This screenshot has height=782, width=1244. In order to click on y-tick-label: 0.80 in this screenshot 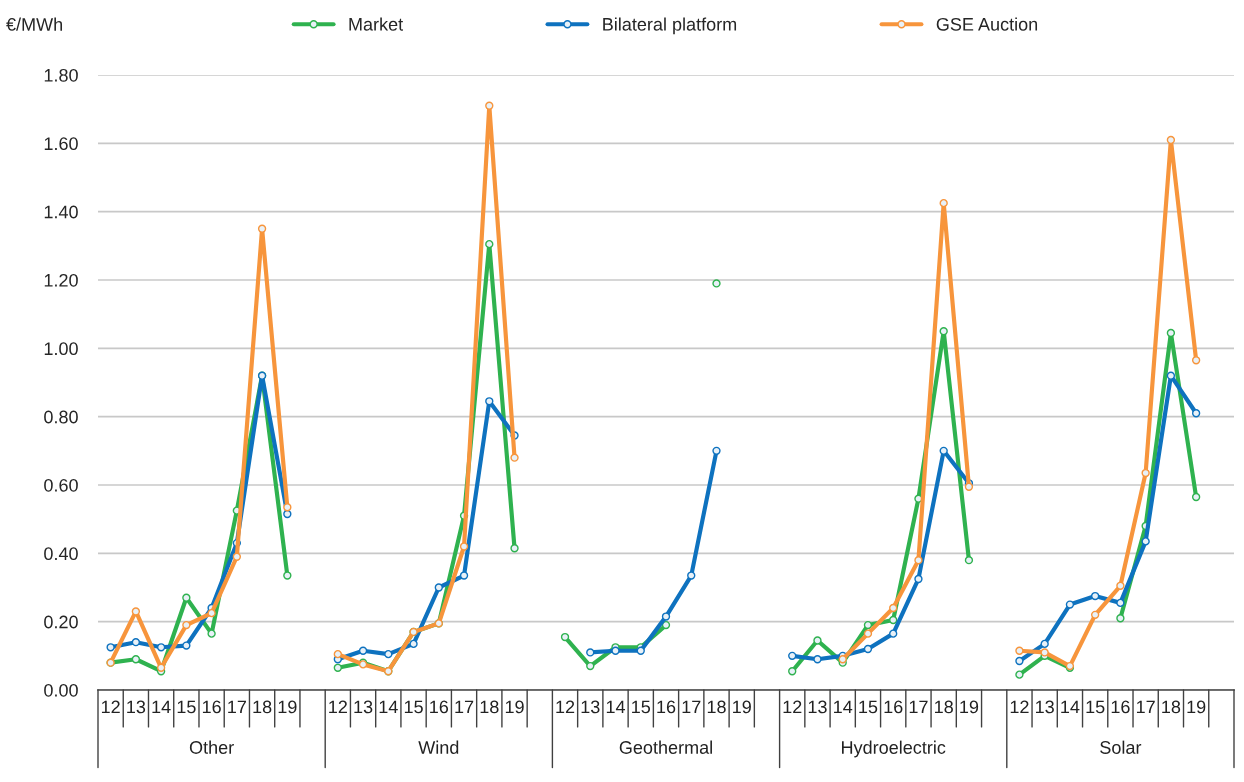, I will do `click(61, 417)`.